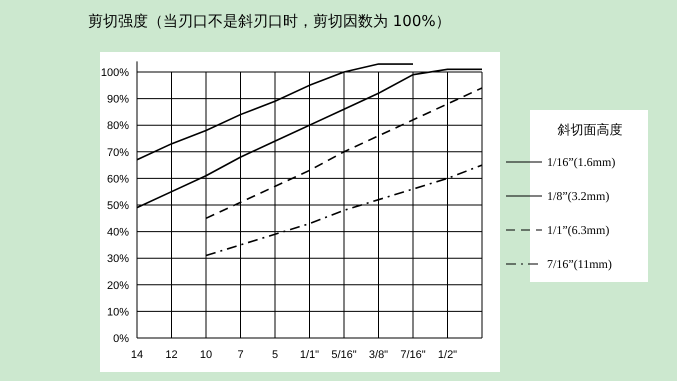 This screenshot has width=677, height=381. What do you see at coordinates (118, 286) in the screenshot?
I see `y-tick-label: 20%` at bounding box center [118, 286].